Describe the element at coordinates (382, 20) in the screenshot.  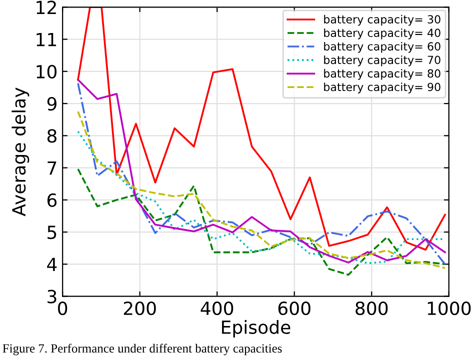
I see `legend-label: battery capacity= 30` at that location.